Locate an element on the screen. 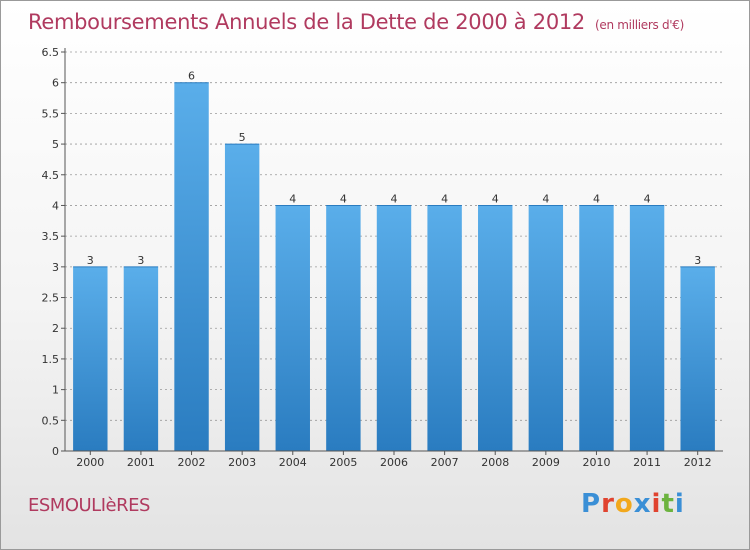 Image resolution: width=750 pixels, height=550 pixels. logo-letter: t is located at coordinates (668, 504).